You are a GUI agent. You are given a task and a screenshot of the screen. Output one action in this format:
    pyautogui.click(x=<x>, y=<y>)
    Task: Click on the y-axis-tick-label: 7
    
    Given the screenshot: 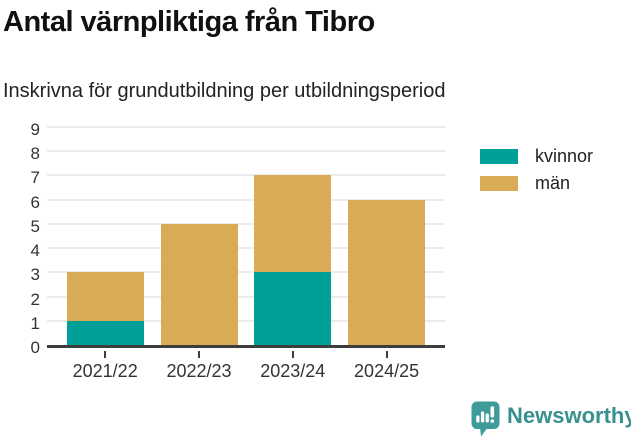 What is the action you would take?
    pyautogui.click(x=35, y=178)
    